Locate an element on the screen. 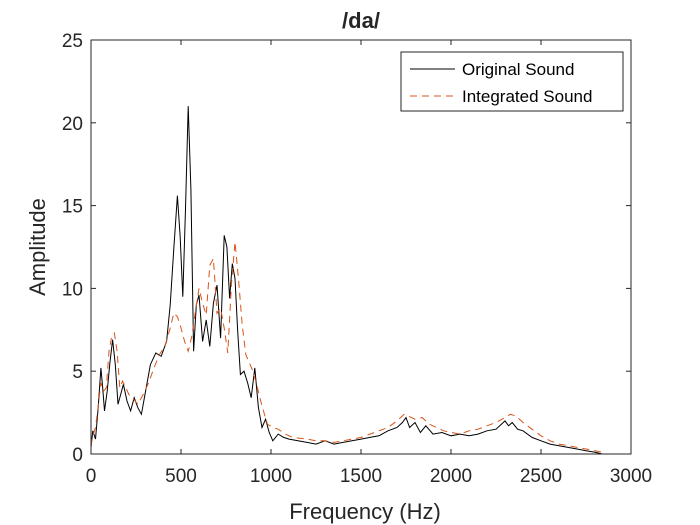 This screenshot has height=525, width=700. x-tick-label: 1000 is located at coordinates (271, 476).